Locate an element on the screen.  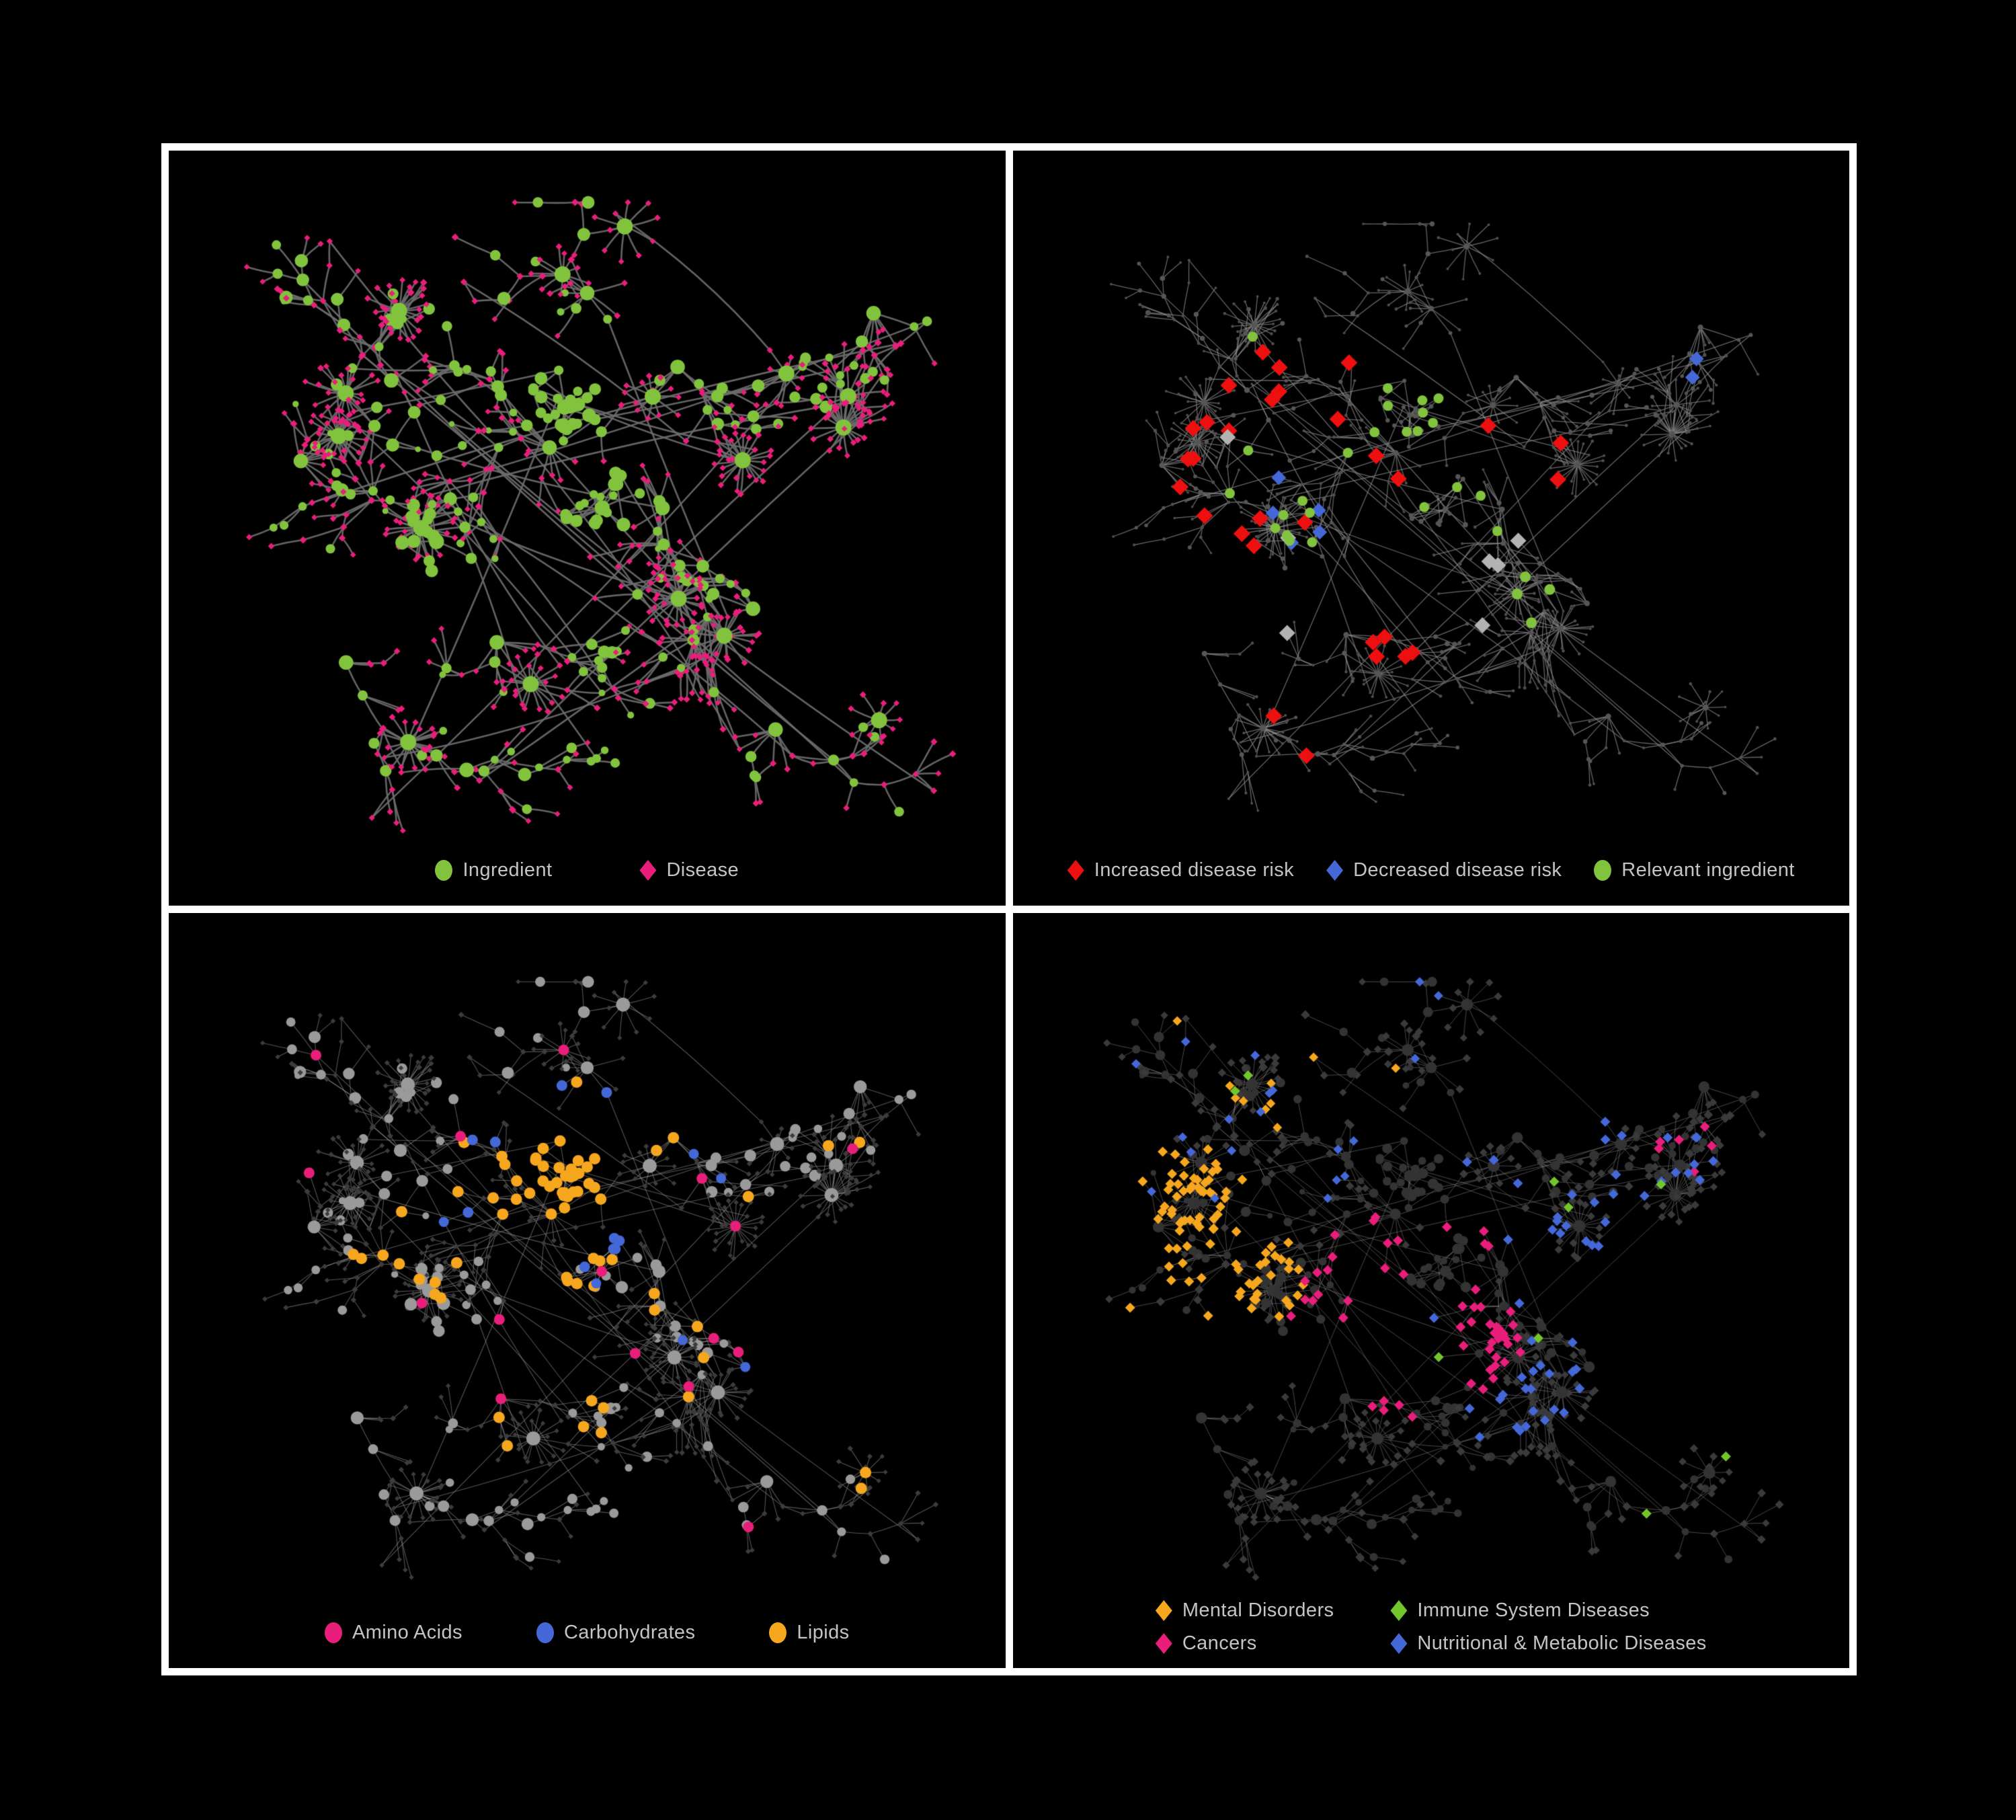
legend-item-lipids: Lipids is located at coordinates (809, 1633).